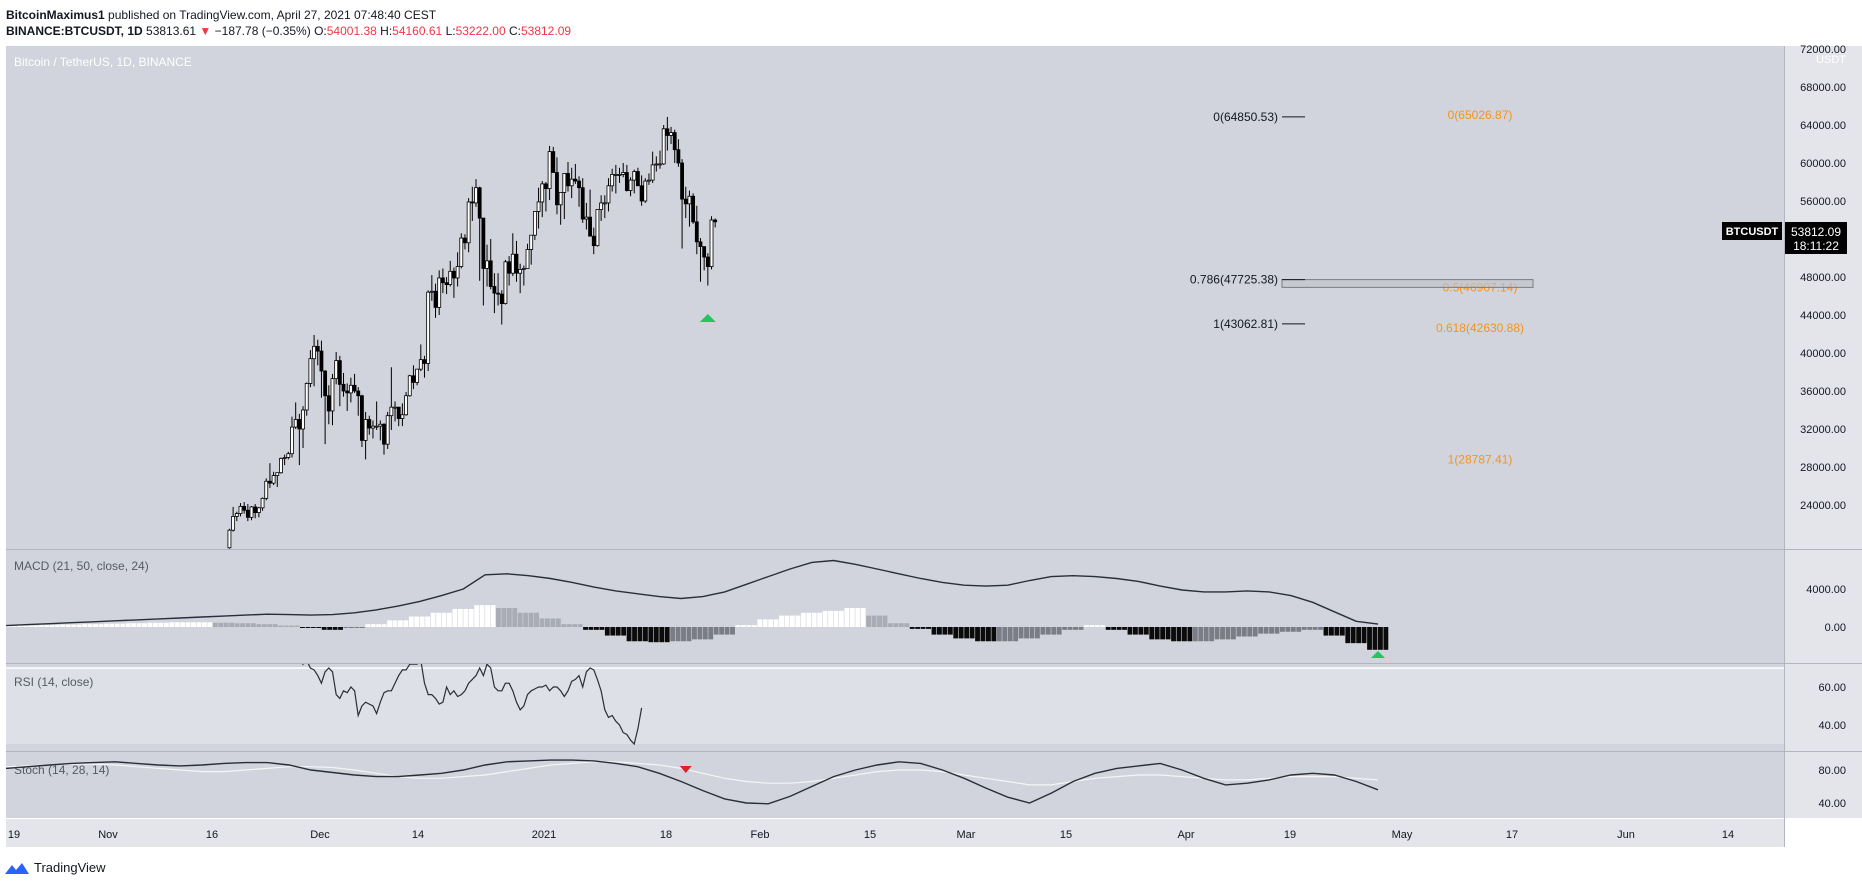 Image resolution: width=1862 pixels, height=885 pixels. What do you see at coordinates (1752, 232) in the screenshot?
I see `symbol-tag-label: BTCUSDT` at bounding box center [1752, 232].